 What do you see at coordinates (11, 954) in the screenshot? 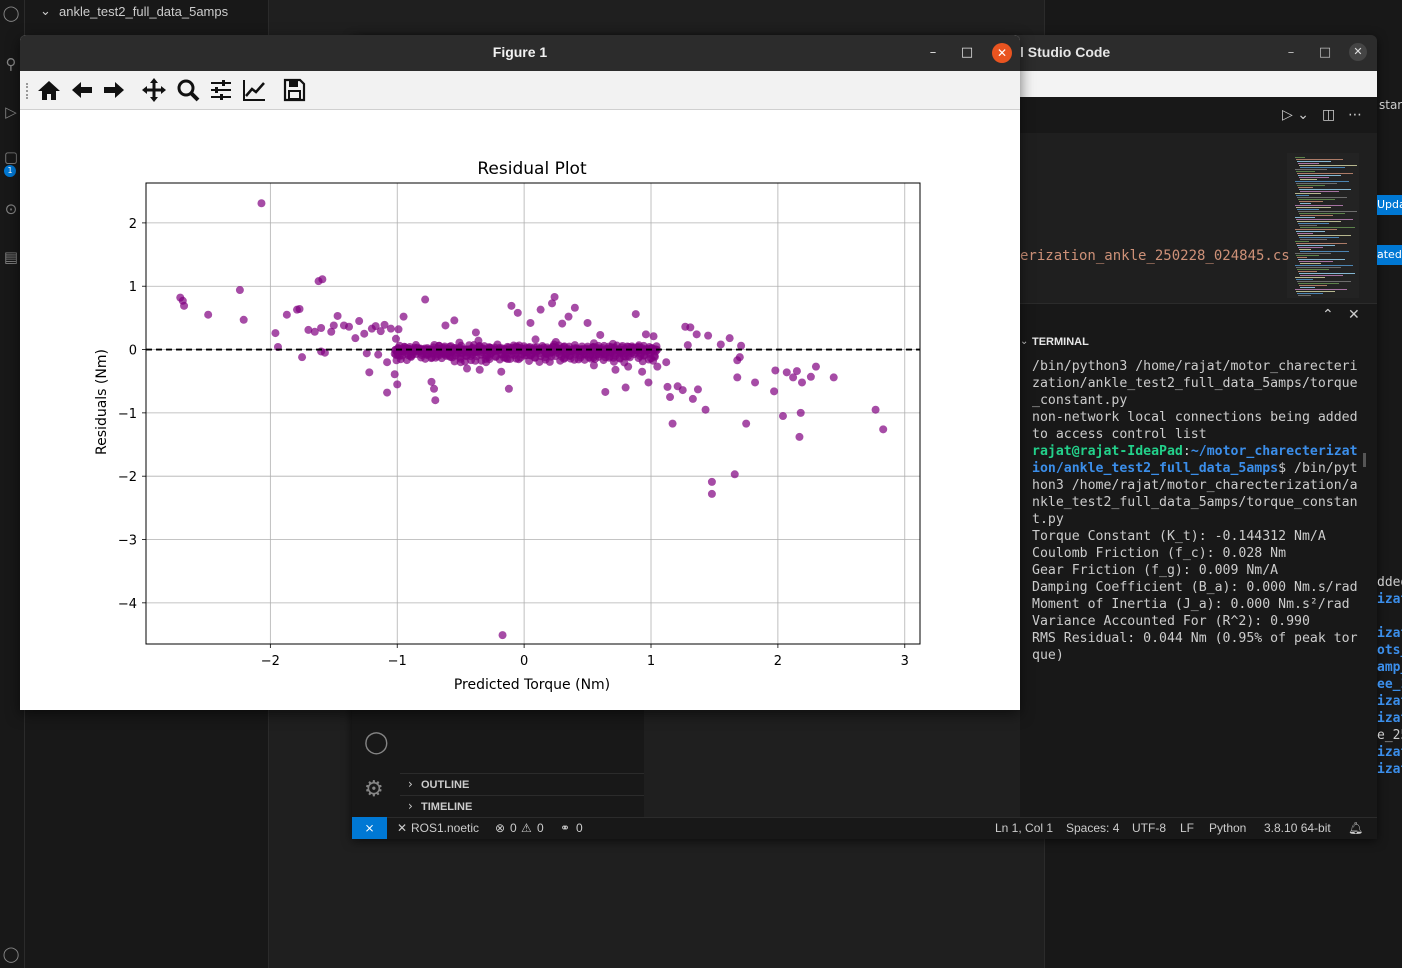
I see `accounts-icon: ◯` at bounding box center [11, 954].